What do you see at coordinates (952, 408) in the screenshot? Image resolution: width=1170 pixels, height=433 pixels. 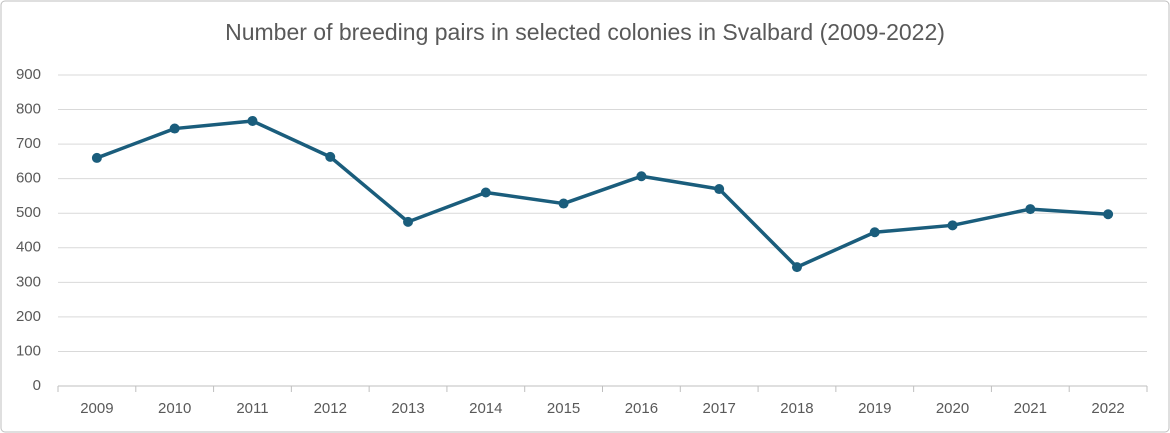 I see `x-tick-label: 2020` at bounding box center [952, 408].